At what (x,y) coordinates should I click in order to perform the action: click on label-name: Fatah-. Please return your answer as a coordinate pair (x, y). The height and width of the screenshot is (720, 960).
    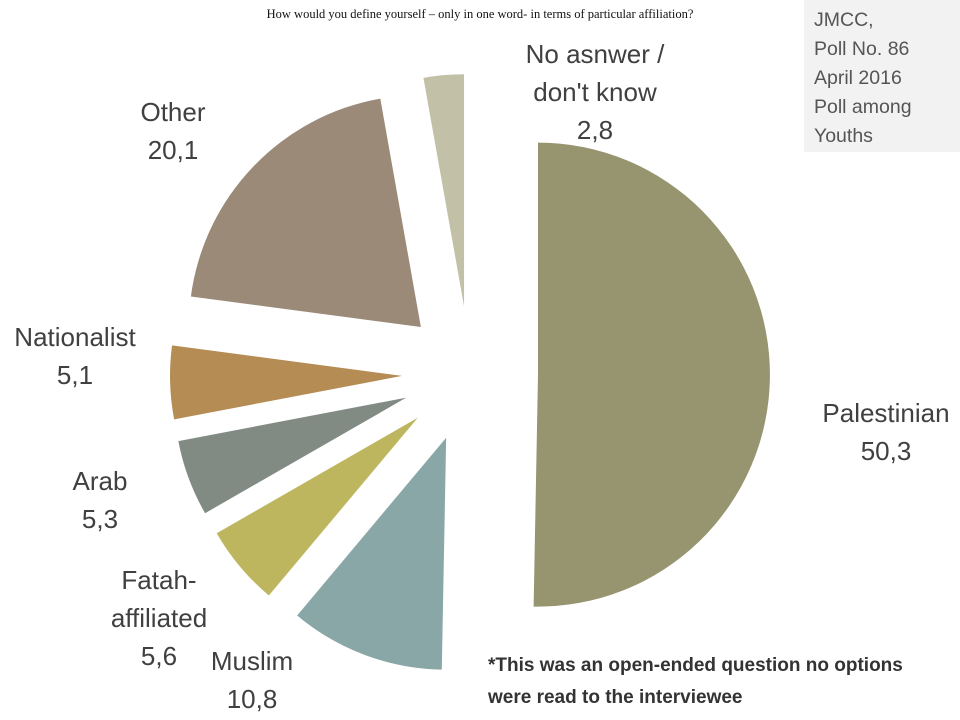
    Looking at the image, I should click on (159, 580).